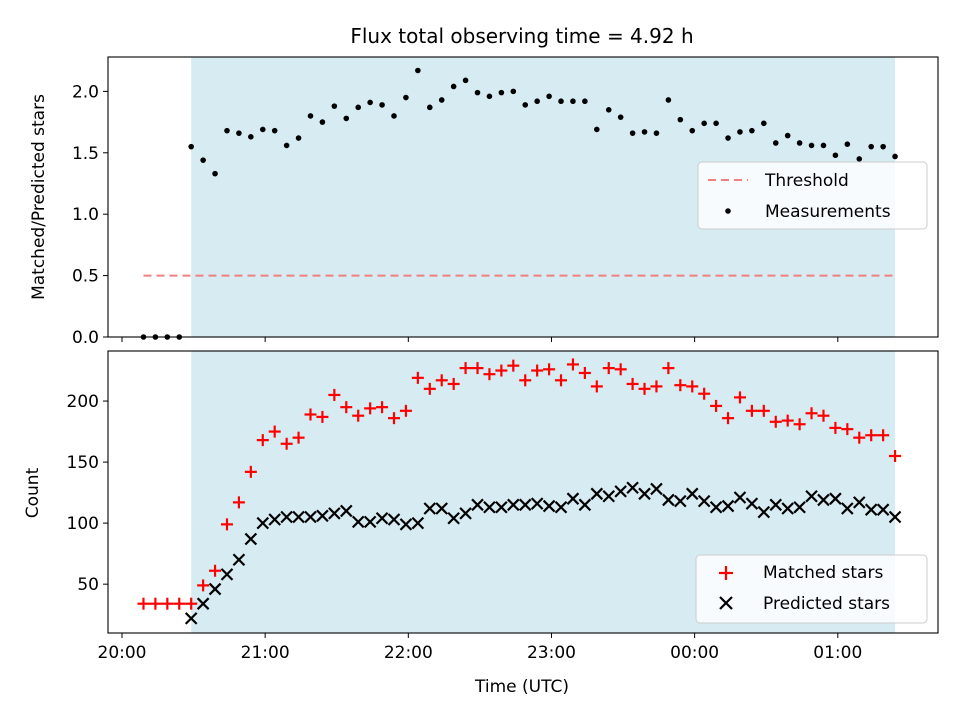  What do you see at coordinates (90, 215) in the screenshot?
I see `top-y-ticks: 0.0 0.5 1.0 1.5 2.0` at bounding box center [90, 215].